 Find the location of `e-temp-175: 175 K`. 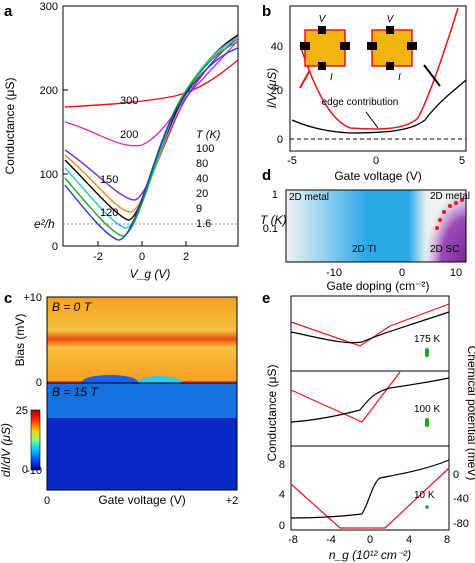

e-temp-175: 175 K is located at coordinates (427, 339).